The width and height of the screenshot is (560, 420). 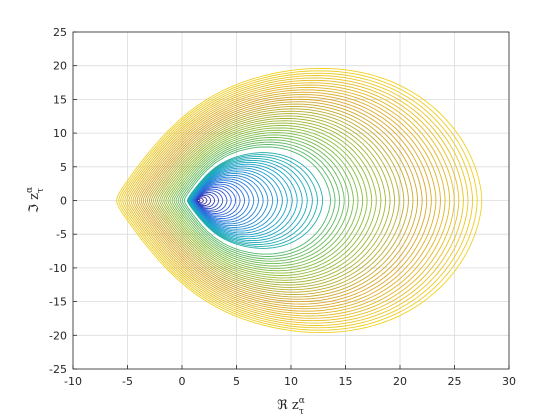 I want to click on x-tick-label: 0, so click(x=182, y=381).